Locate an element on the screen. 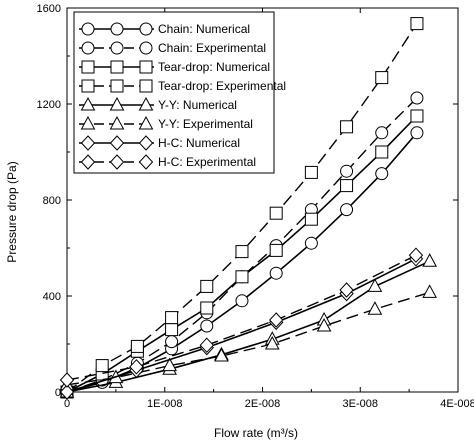  x-tick-label: 0 is located at coordinates (67, 404).